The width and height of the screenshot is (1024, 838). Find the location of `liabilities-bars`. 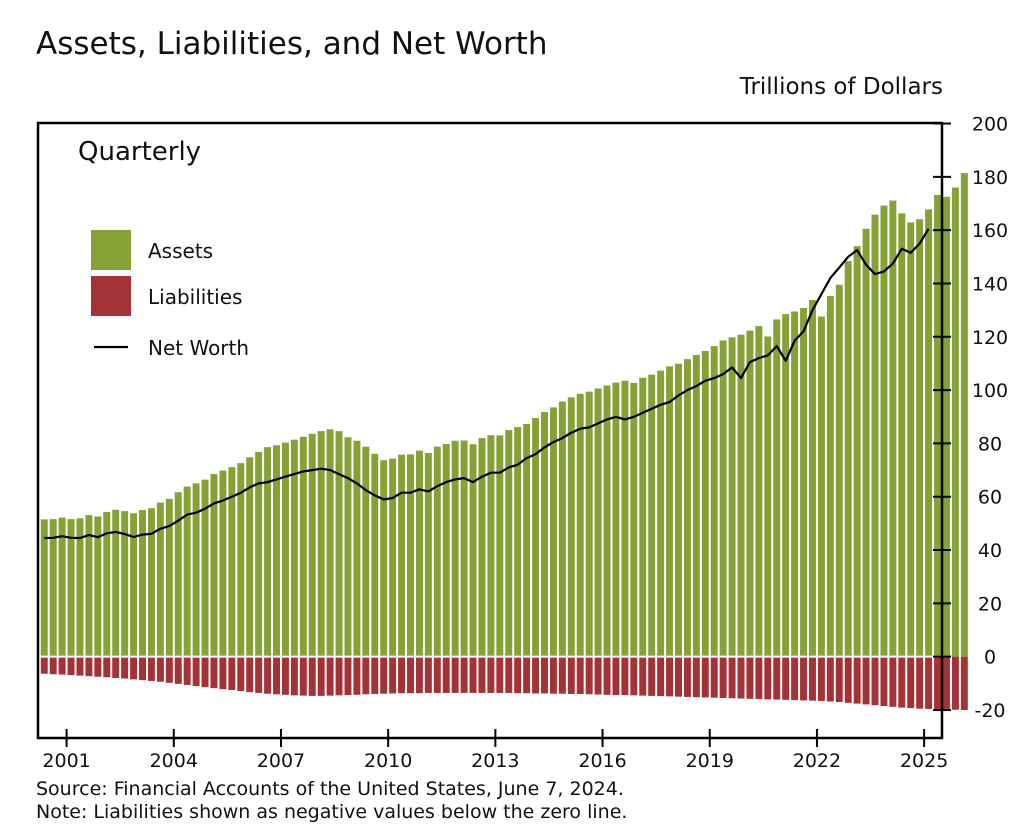

liabilities-bars is located at coordinates (504, 683).